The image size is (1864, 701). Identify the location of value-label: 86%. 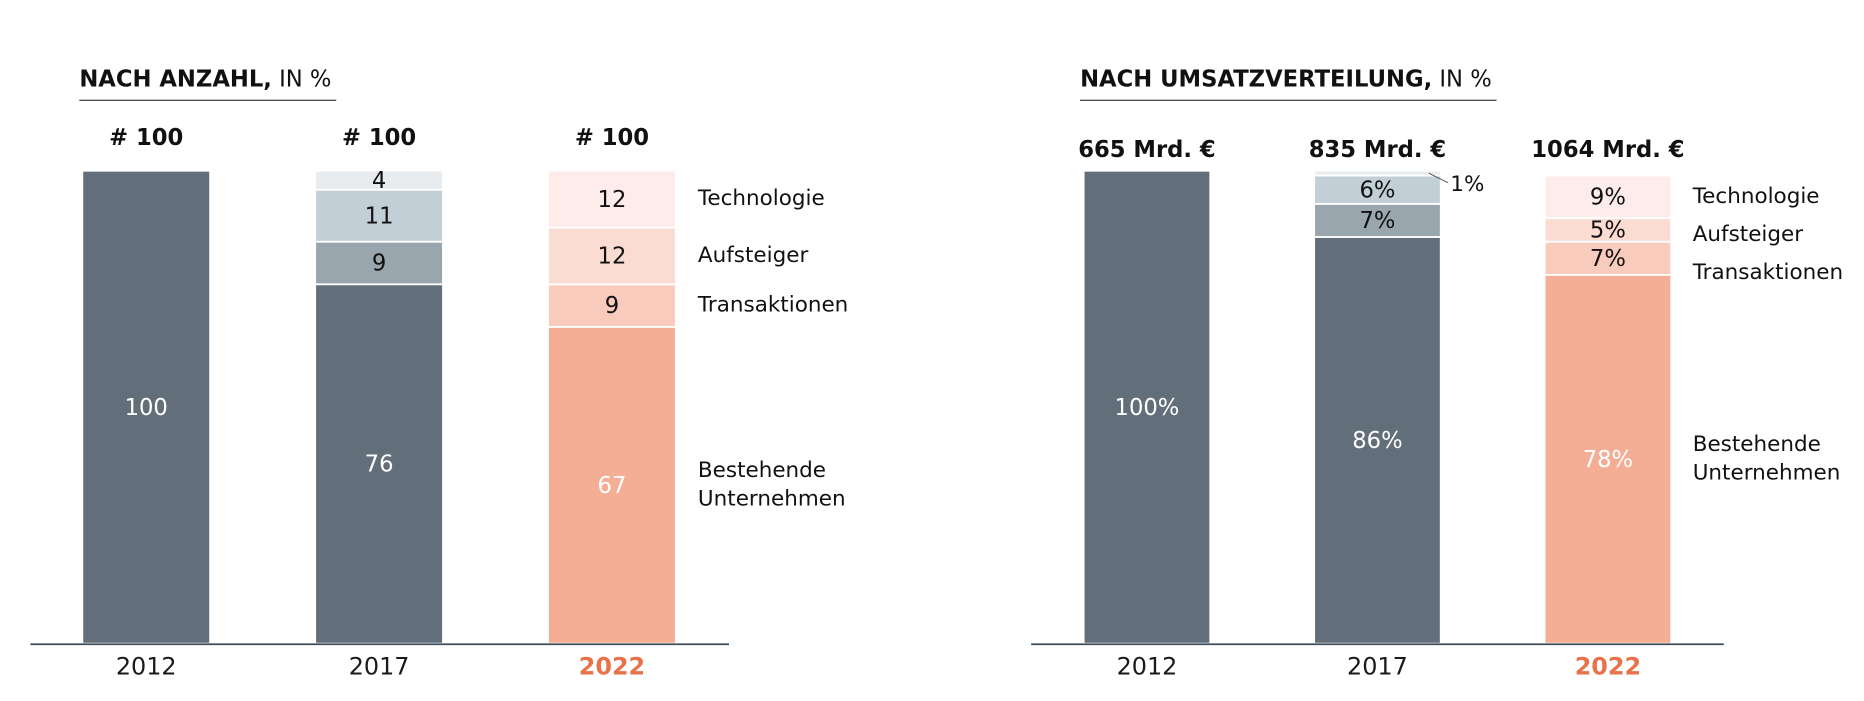
(1377, 441).